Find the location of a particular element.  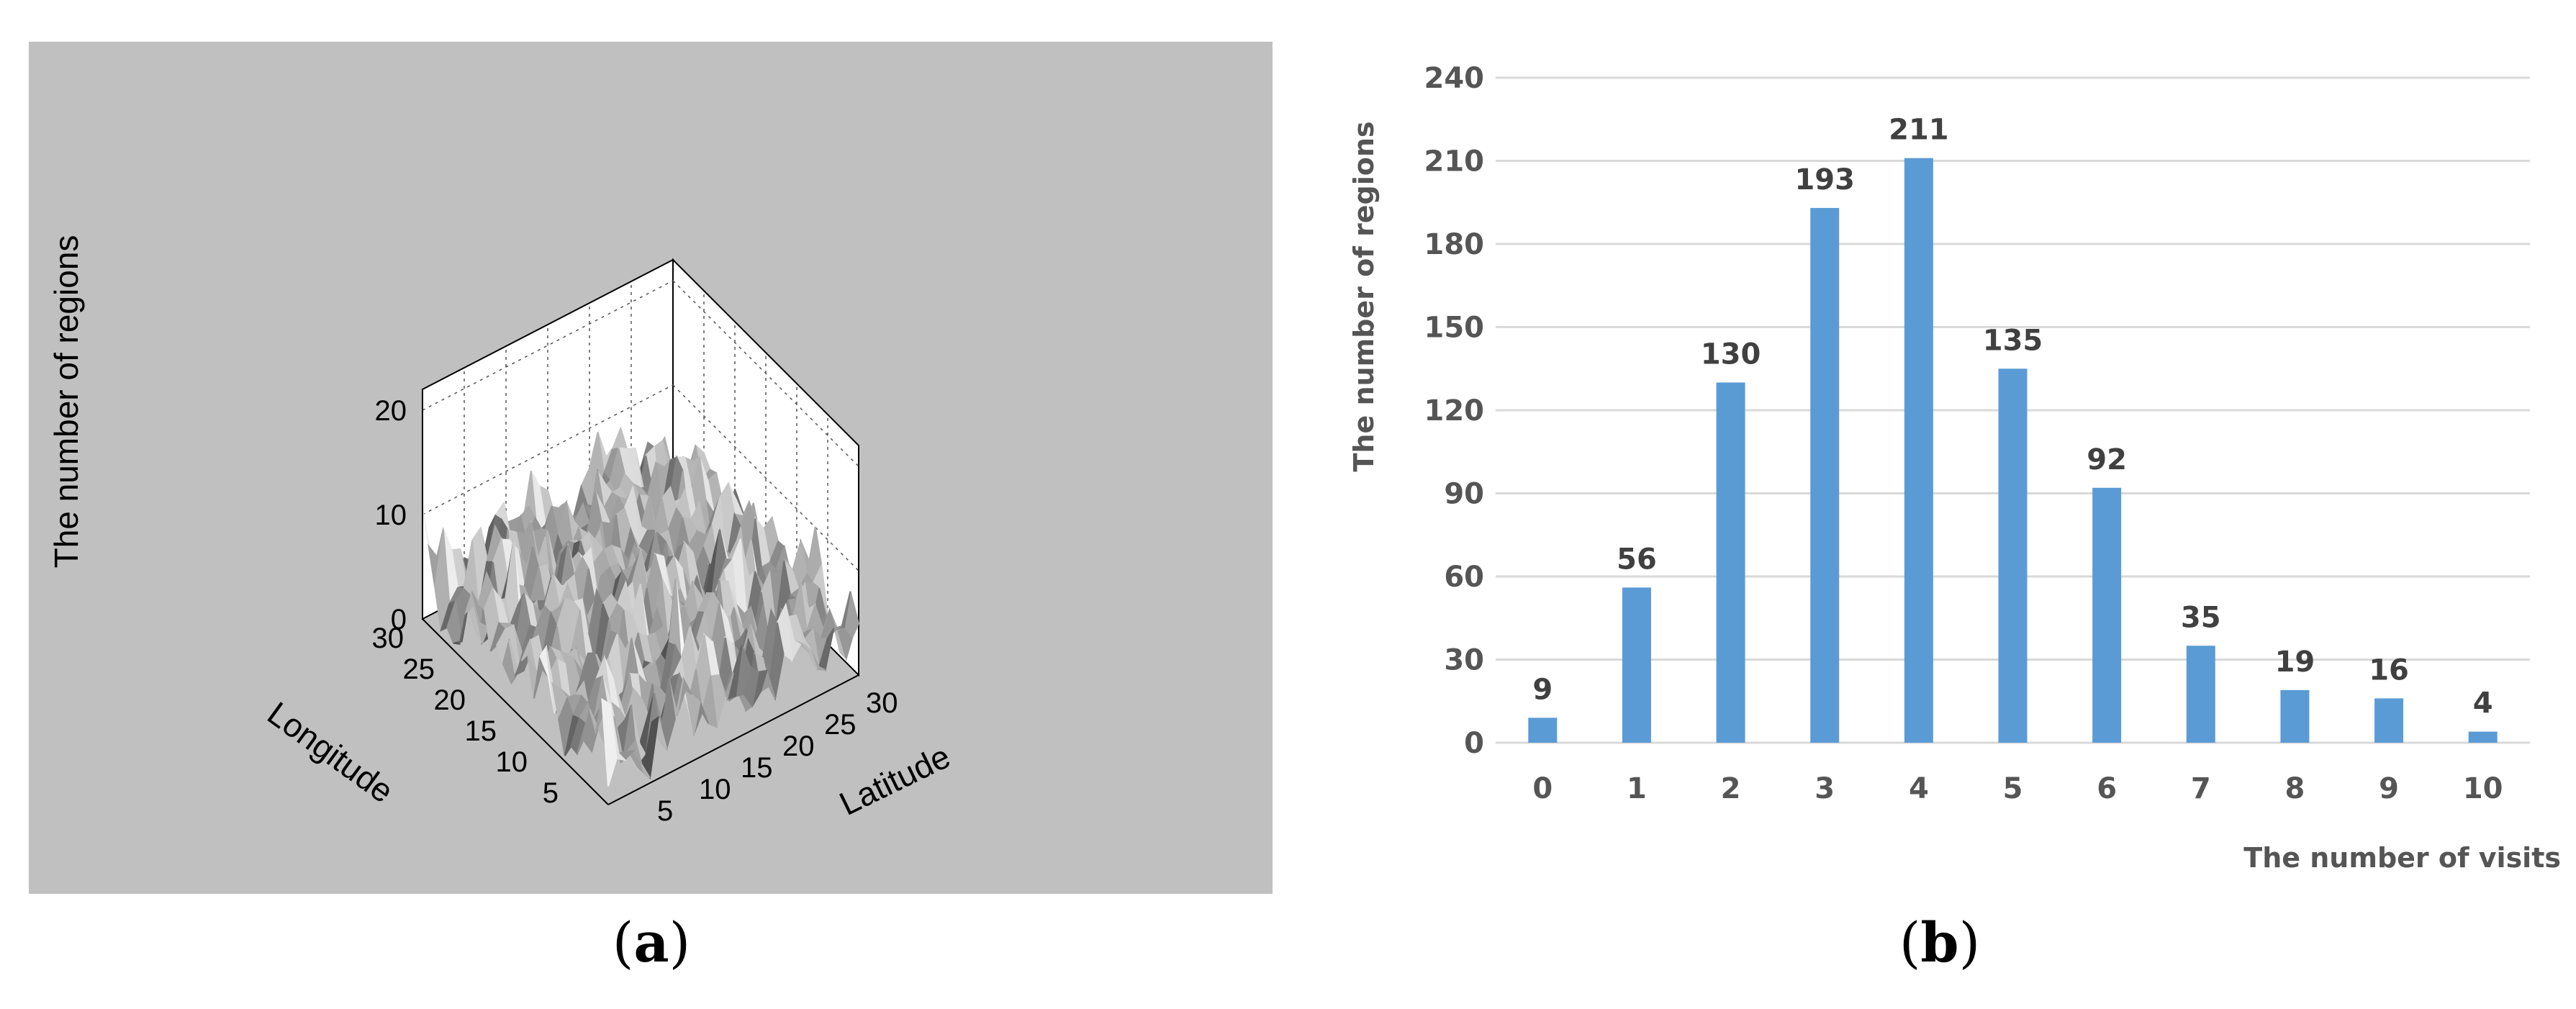

x-tick-label: 8 is located at coordinates (2294, 788).